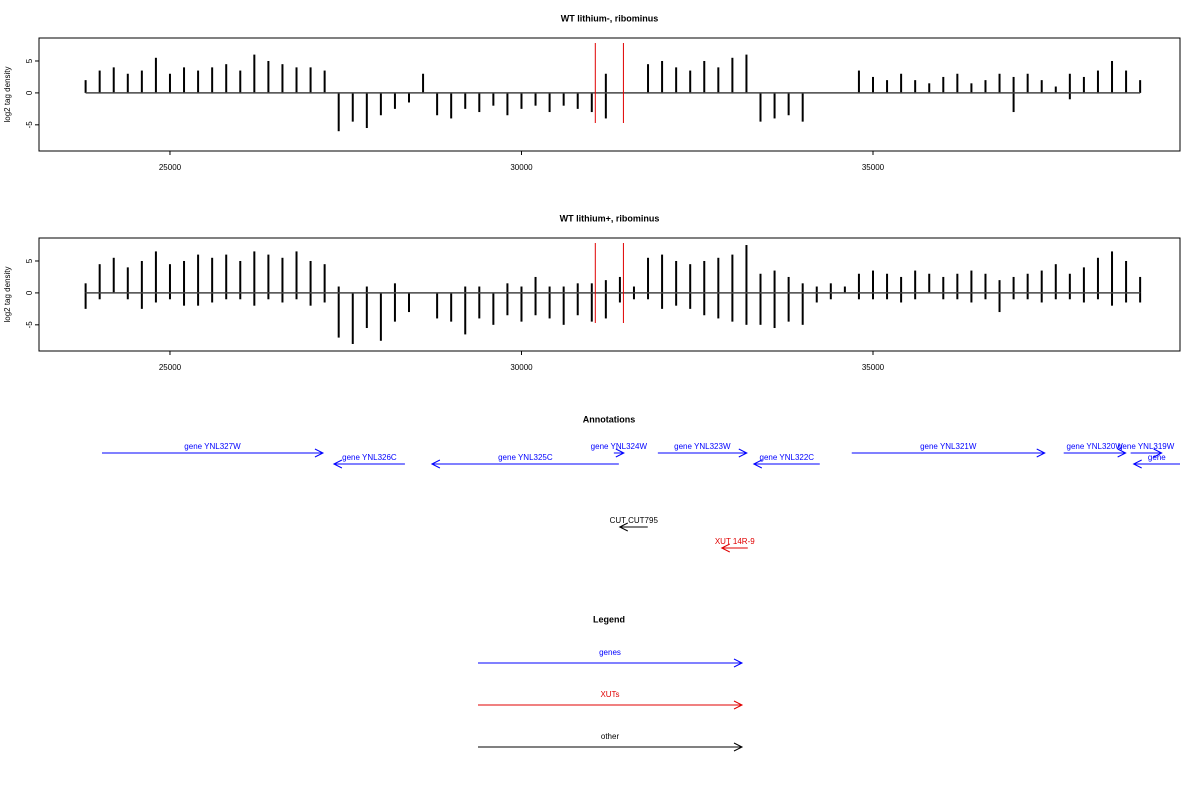 Image resolution: width=1200 pixels, height=800 pixels. I want to click on feature-label: gene YNL327W, so click(212, 446).